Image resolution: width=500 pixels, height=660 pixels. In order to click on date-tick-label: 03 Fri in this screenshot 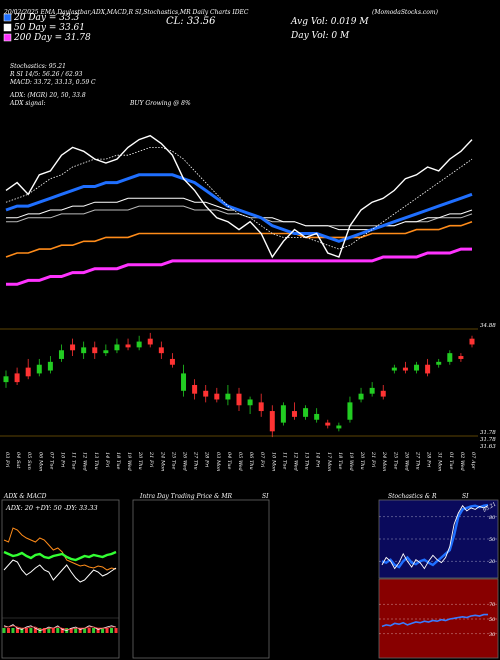, I will do `click(7, 460)`.